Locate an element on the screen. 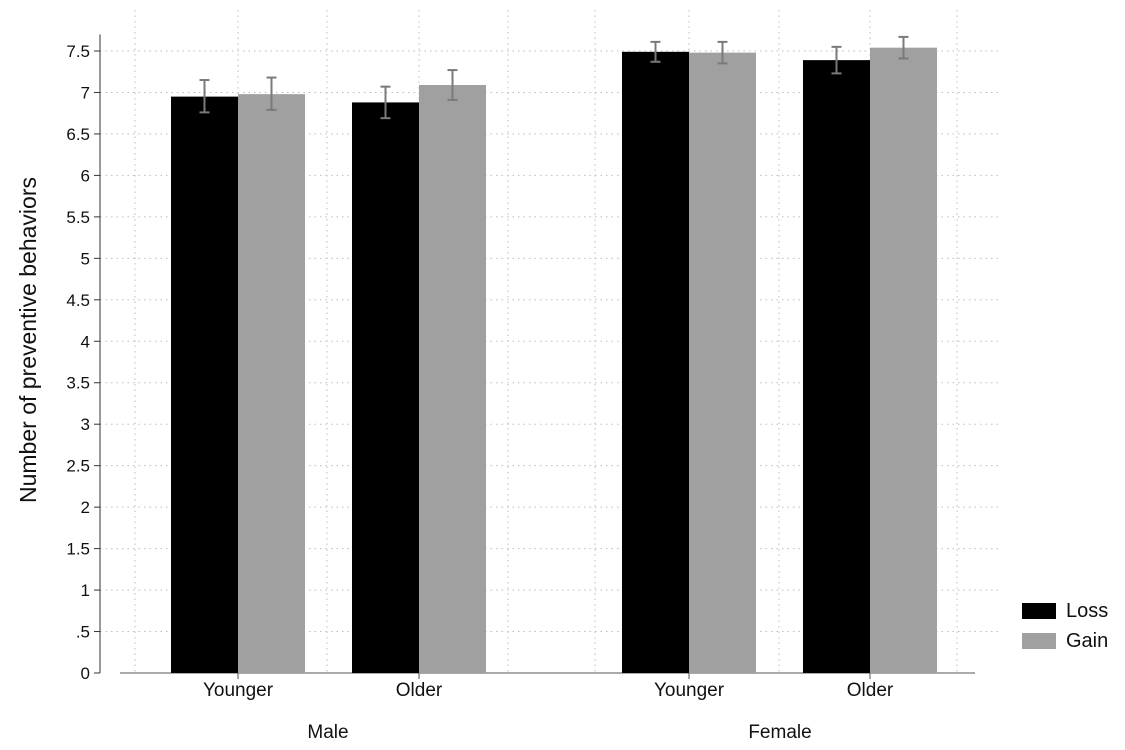 The width and height of the screenshot is (1125, 750). x-category-label-2: Younger is located at coordinates (689, 690).